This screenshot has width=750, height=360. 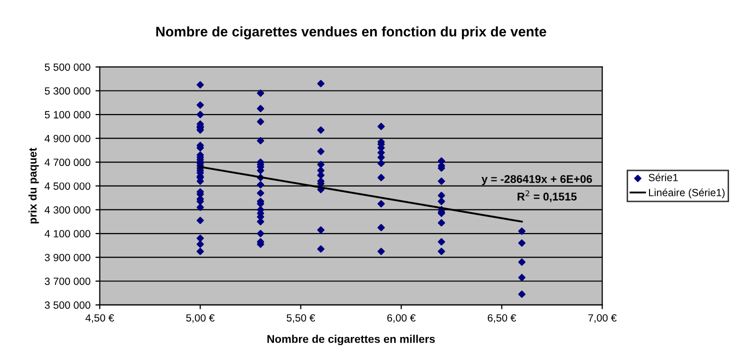 What do you see at coordinates (33, 186) in the screenshot?
I see `y-axis-title: prix du paquet` at bounding box center [33, 186].